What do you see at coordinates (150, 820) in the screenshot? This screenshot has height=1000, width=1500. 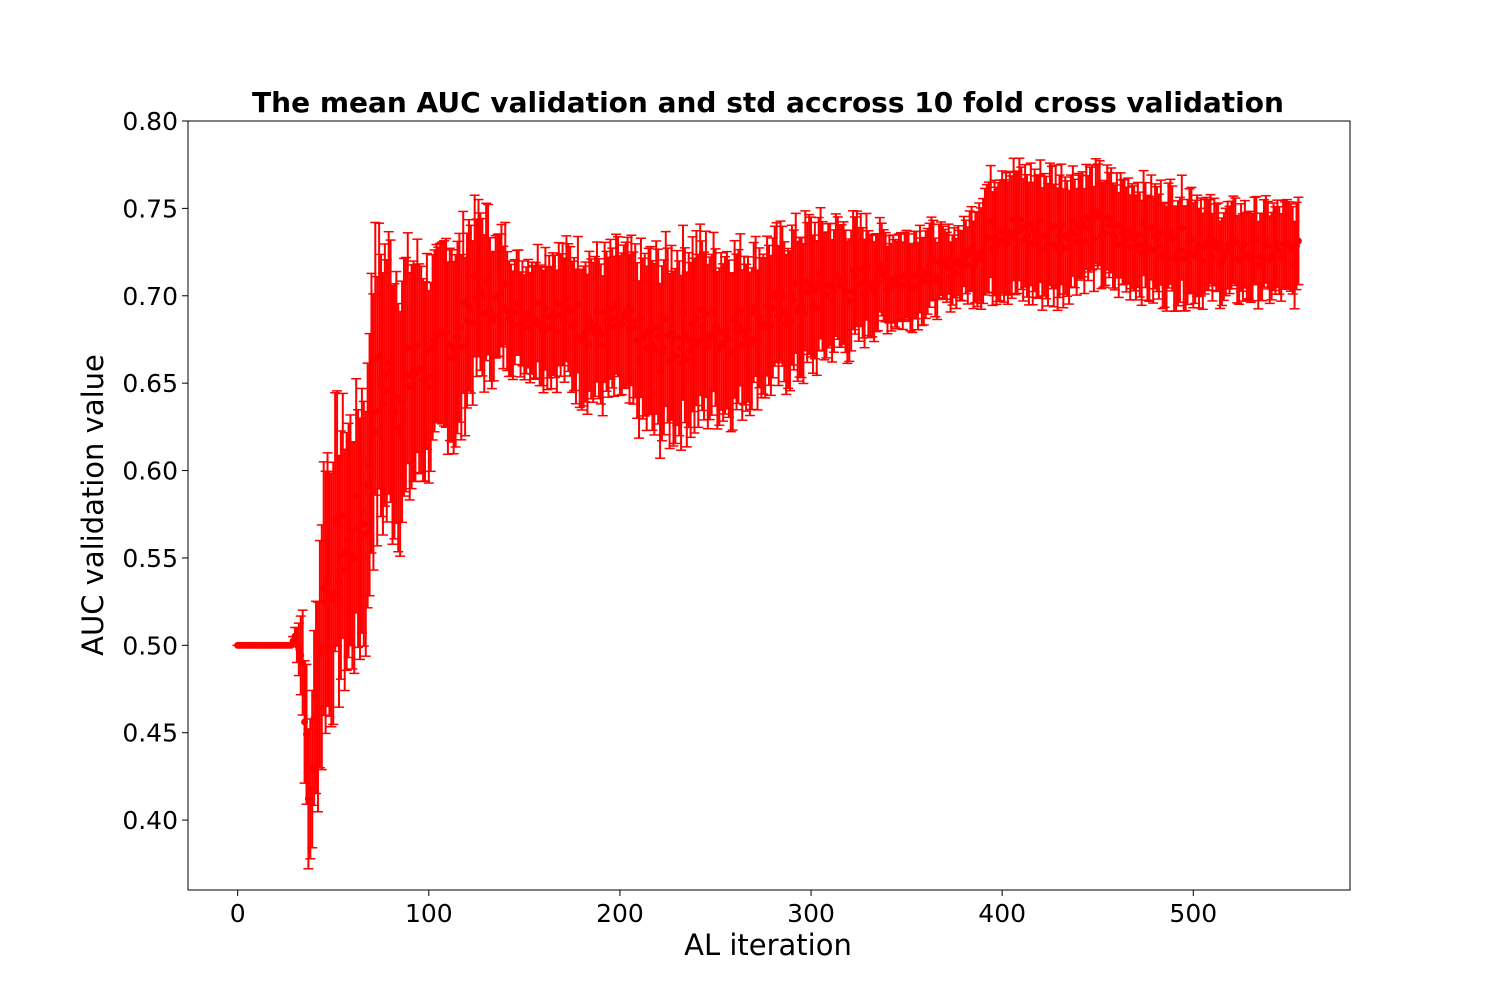 I see `y-tick-label: 0.40` at bounding box center [150, 820].